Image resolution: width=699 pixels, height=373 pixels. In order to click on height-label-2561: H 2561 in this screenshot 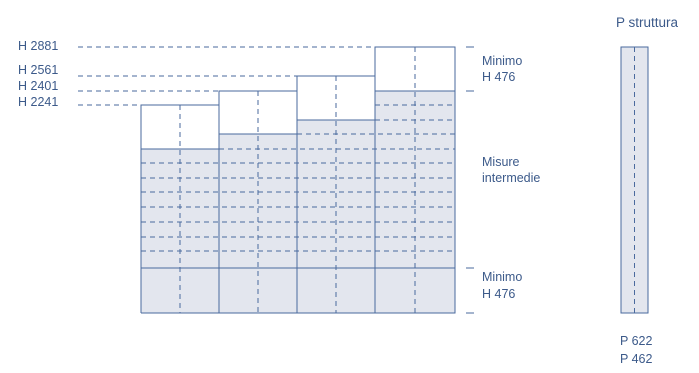, I will do `click(38, 70)`.